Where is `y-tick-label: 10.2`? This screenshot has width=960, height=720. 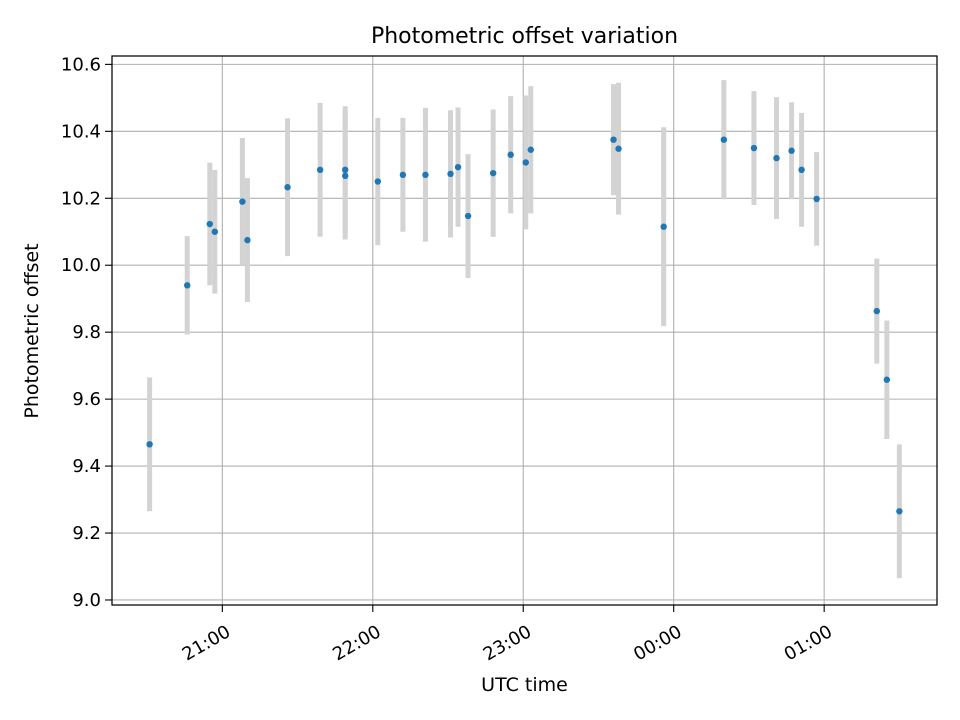 y-tick-label: 10.2 is located at coordinates (81, 198).